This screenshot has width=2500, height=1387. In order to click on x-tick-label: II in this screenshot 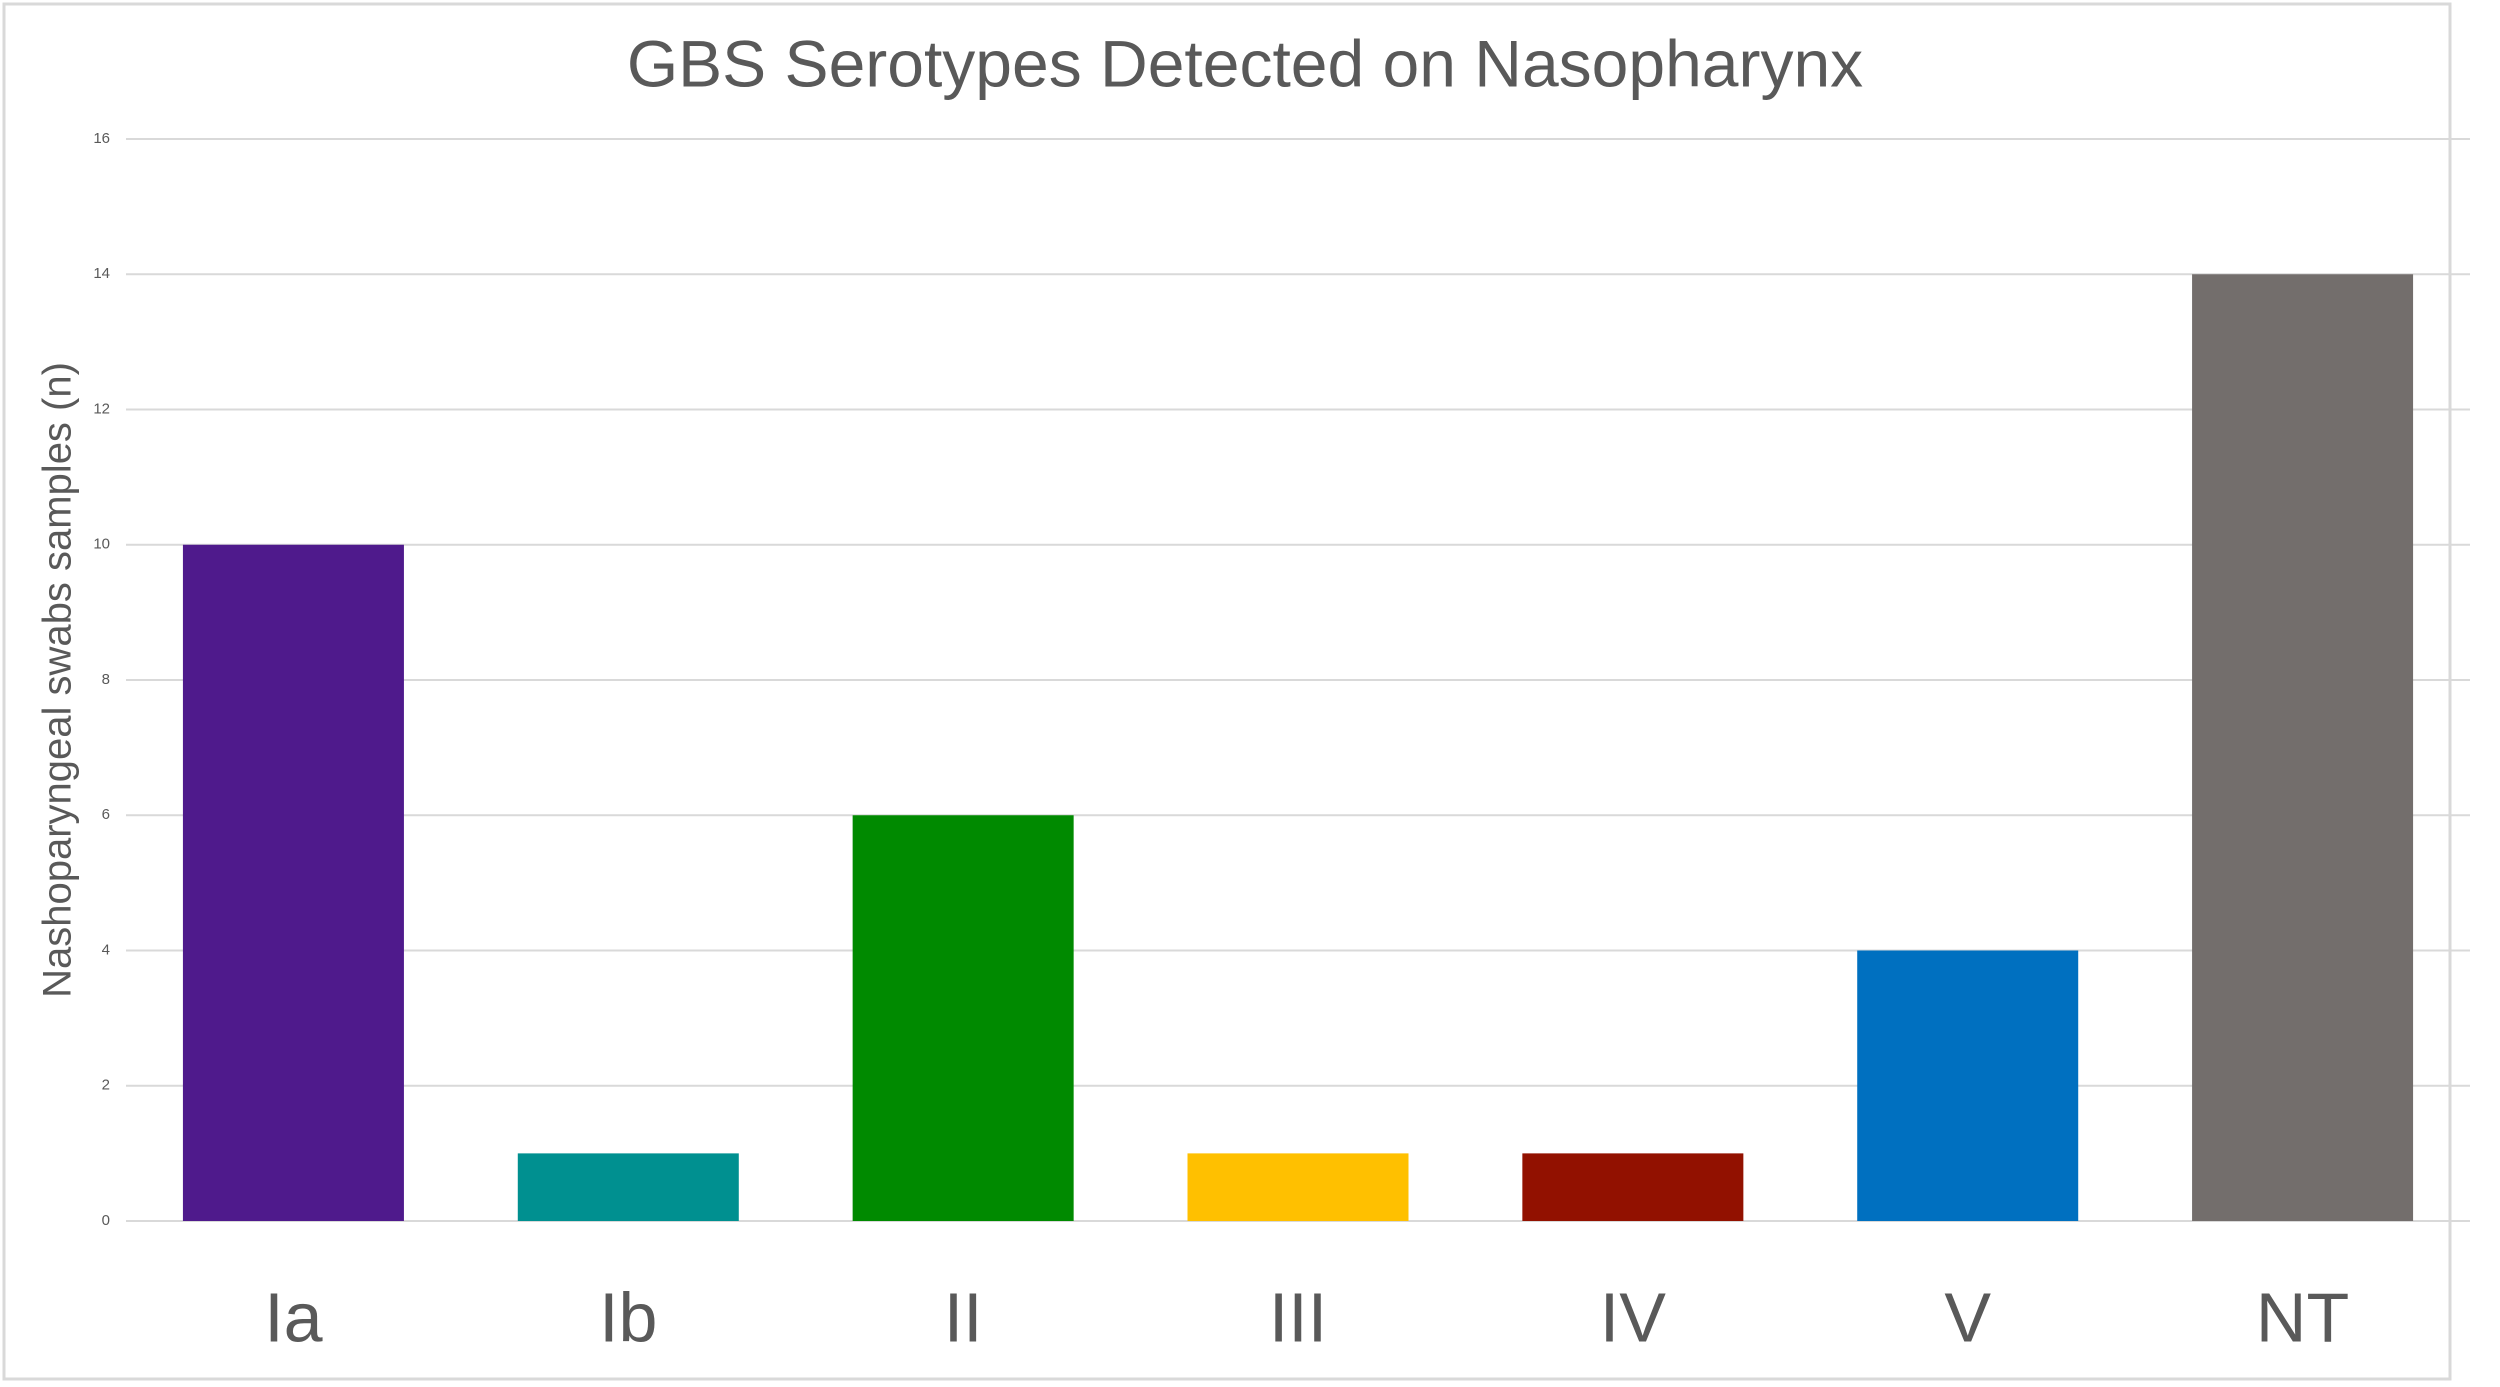, I will do `click(963, 1317)`.